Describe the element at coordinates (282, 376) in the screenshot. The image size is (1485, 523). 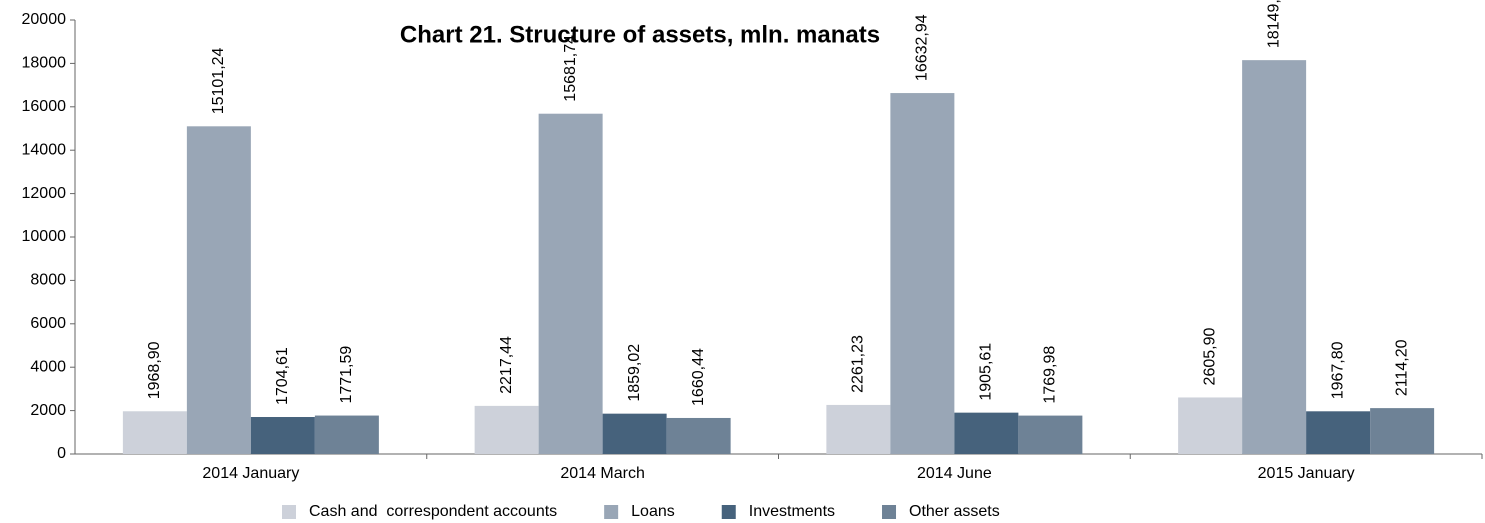
I see `data-label: 1704,61` at that location.